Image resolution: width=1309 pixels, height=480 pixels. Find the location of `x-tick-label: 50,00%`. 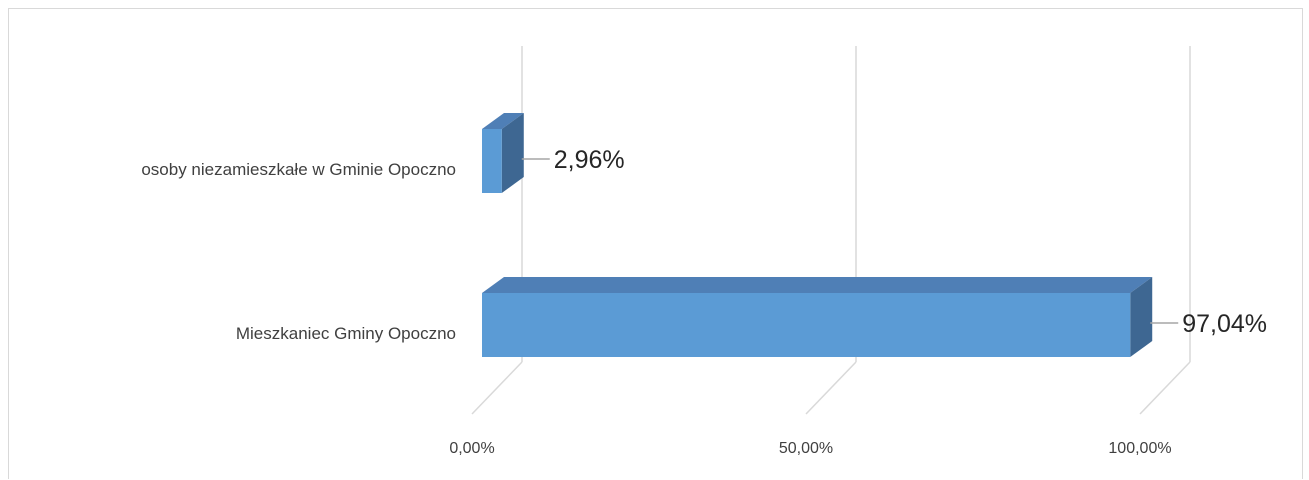

x-tick-label: 50,00% is located at coordinates (806, 448).